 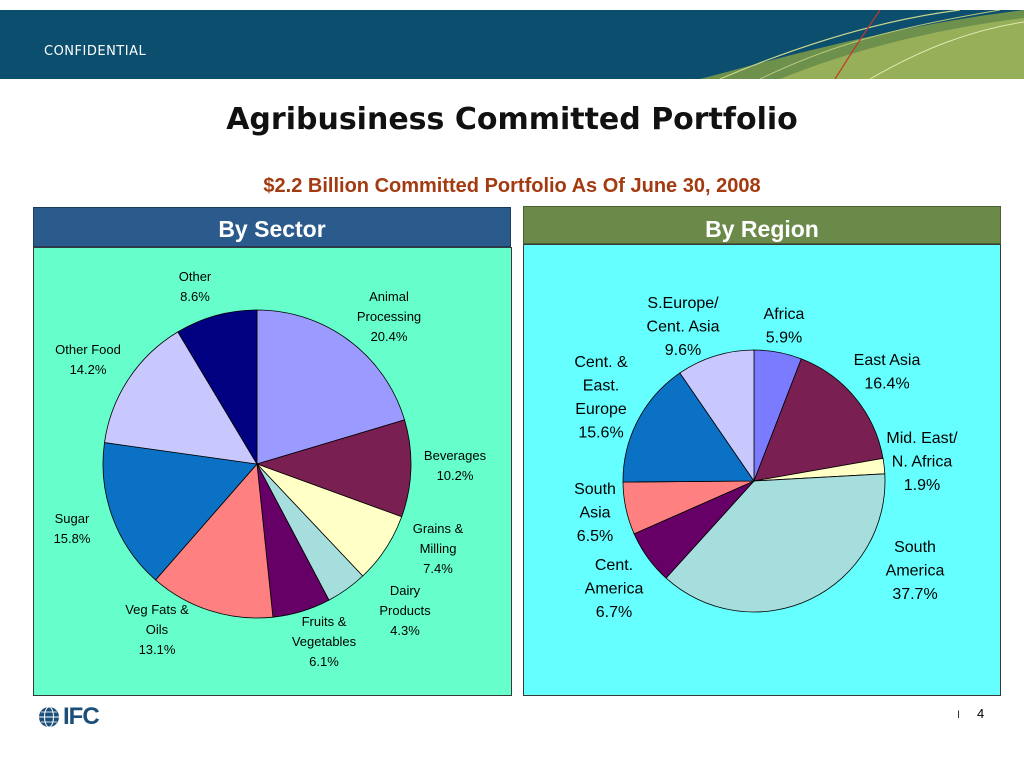 I want to click on slice-label: South America 37.7%, so click(x=915, y=571).